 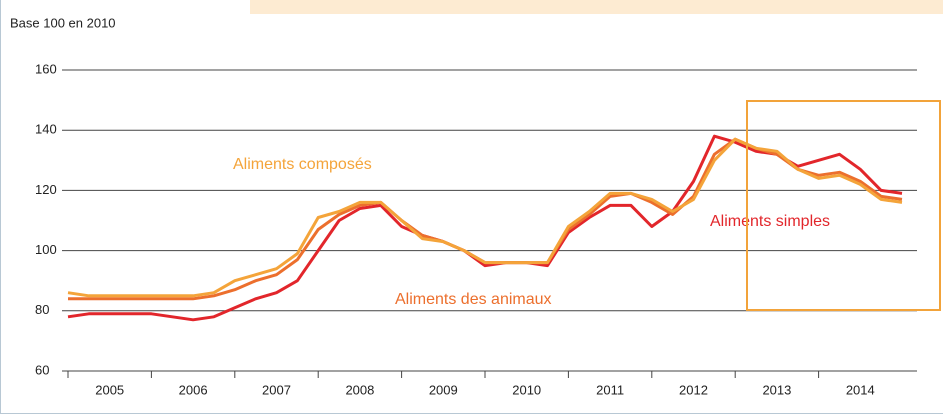 I want to click on x-tick-label: 2010, so click(x=526, y=389).